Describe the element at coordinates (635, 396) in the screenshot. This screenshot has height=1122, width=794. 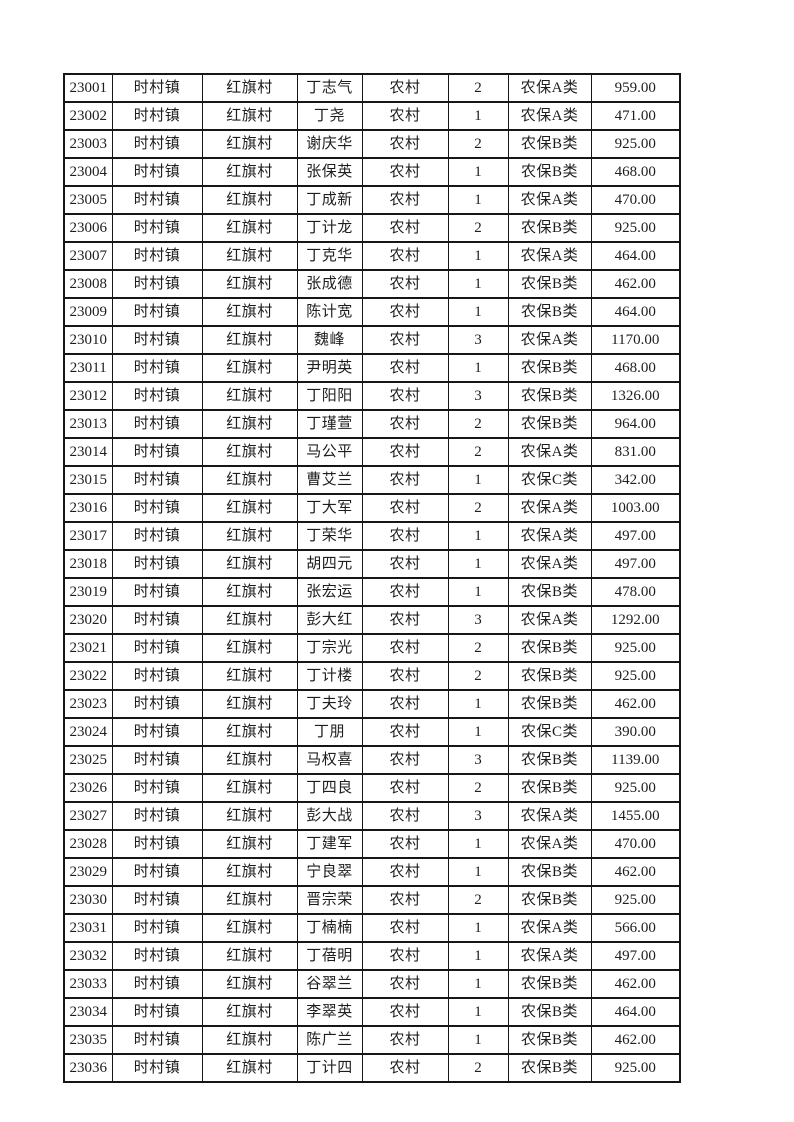
I see `table-cell: 1326.00` at that location.